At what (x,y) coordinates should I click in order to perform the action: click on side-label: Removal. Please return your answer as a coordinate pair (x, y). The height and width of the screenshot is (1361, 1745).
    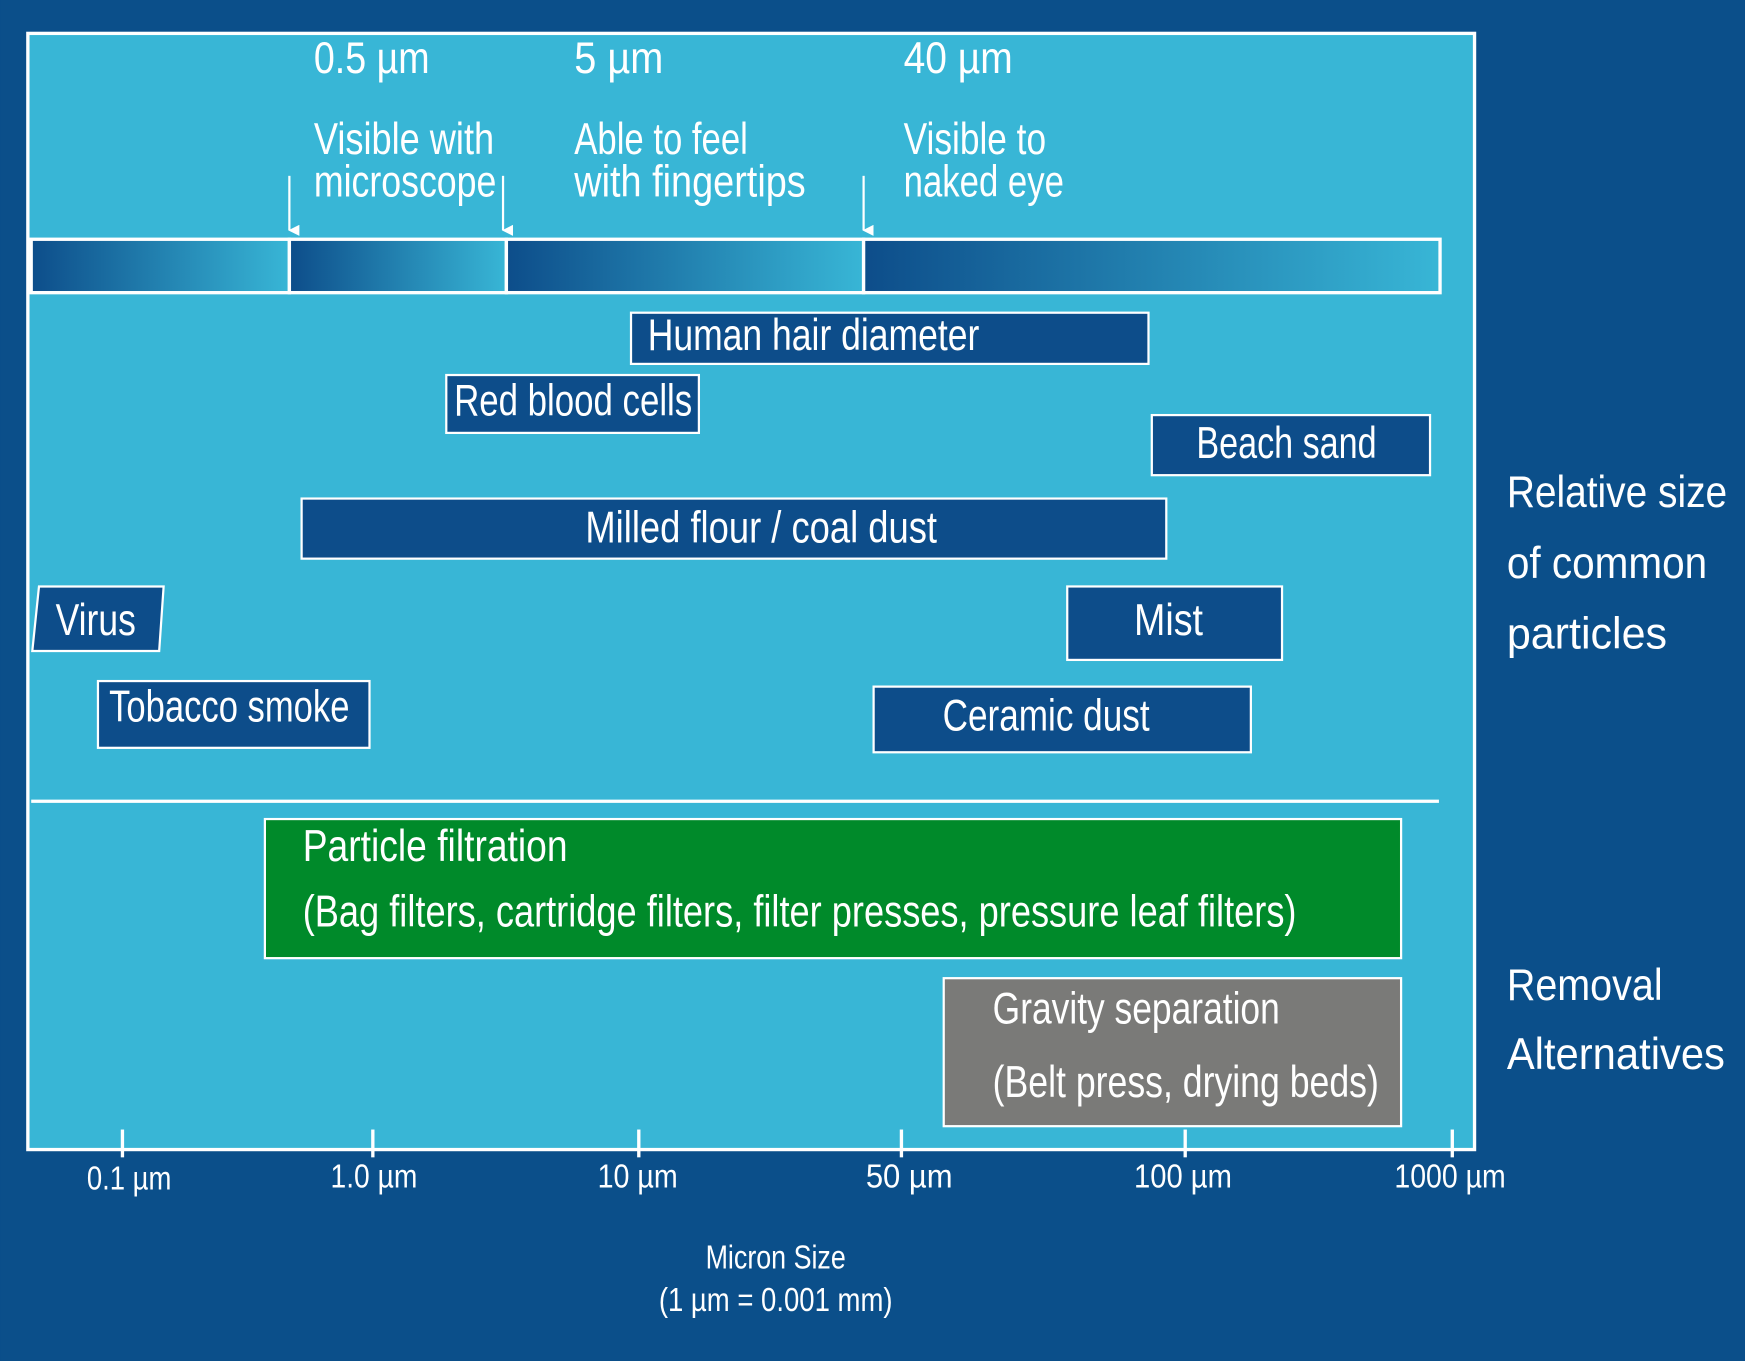
    Looking at the image, I should click on (1585, 985).